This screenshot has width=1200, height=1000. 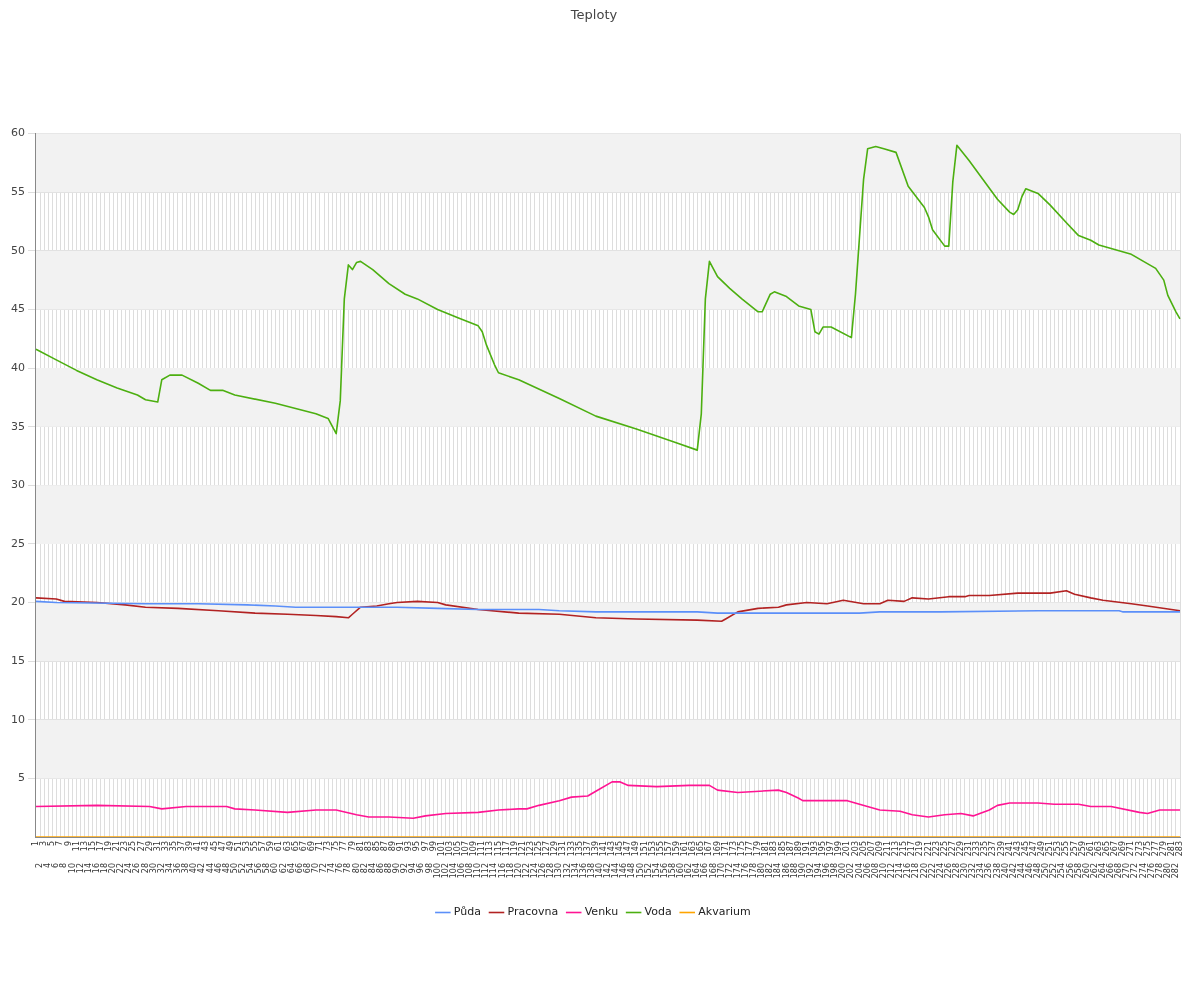 I want to click on x-tick-label: 266, so click(x=1111, y=871).